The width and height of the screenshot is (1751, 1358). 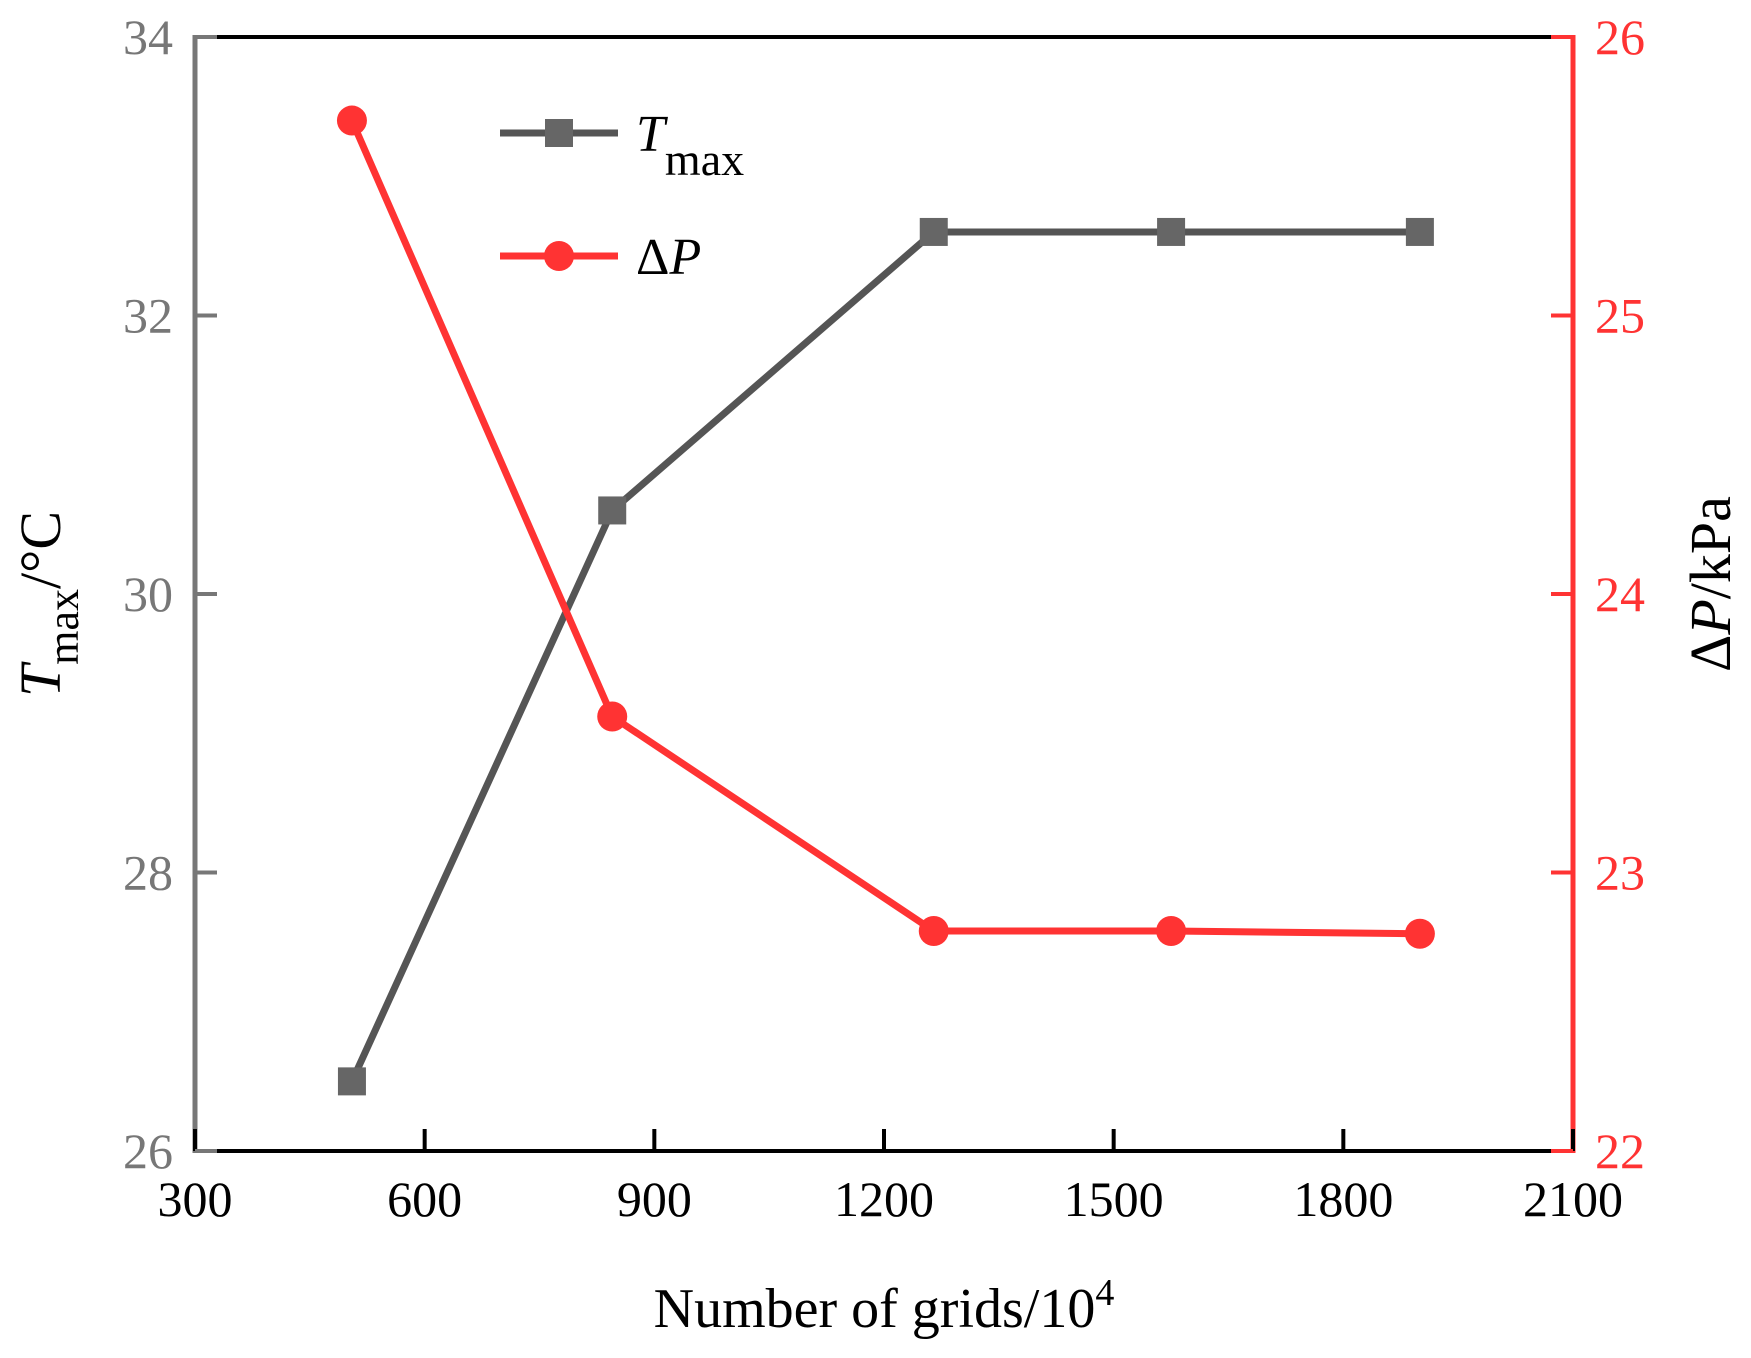 What do you see at coordinates (690, 145) in the screenshot?
I see `legend-label: Tmax` at bounding box center [690, 145].